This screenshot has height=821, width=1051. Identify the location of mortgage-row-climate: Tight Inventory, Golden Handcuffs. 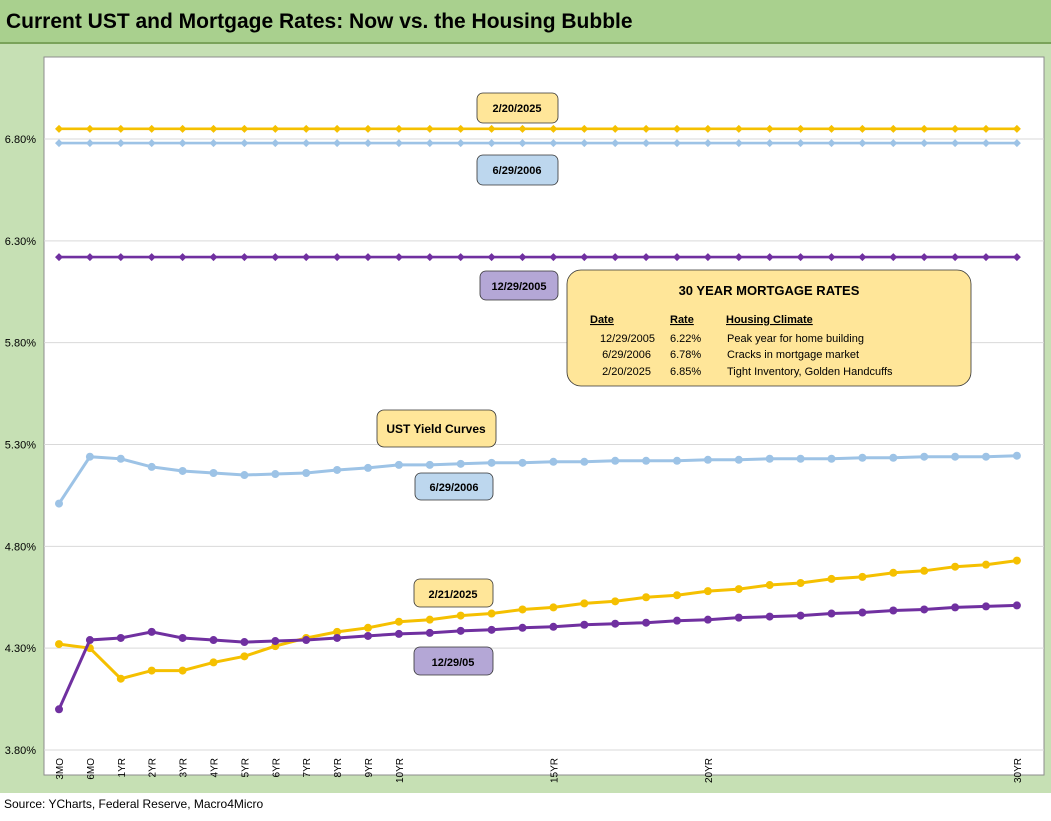
(810, 372).